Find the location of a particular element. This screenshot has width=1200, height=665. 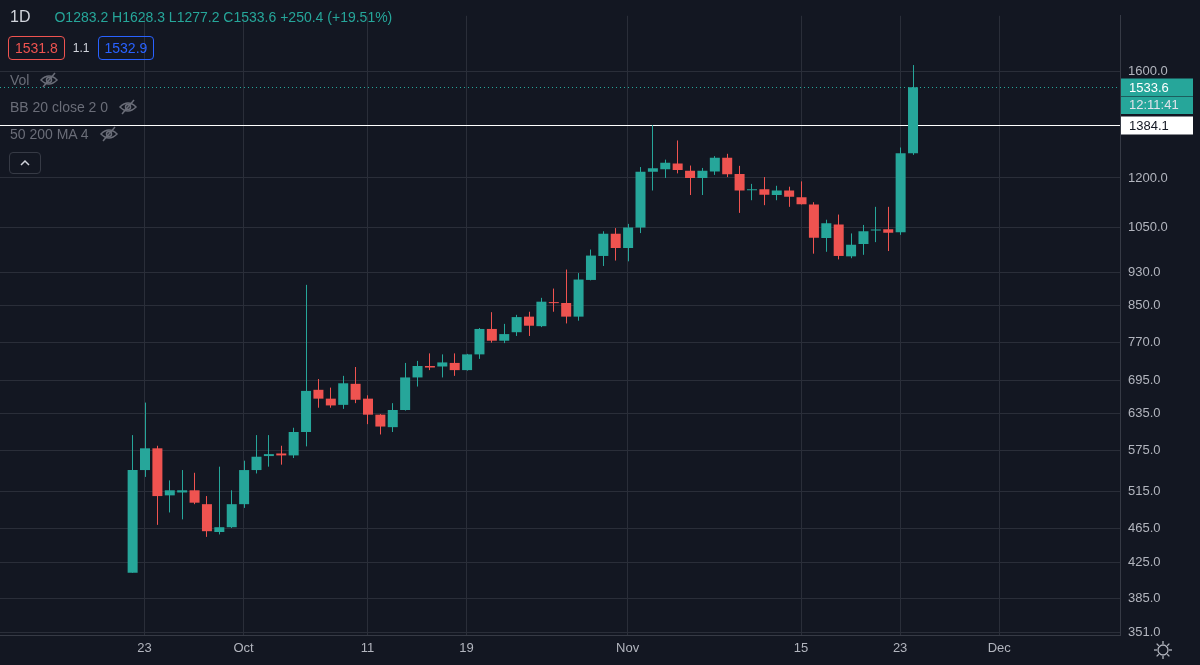

text: 12:11:41 is located at coordinates (1157, 105).